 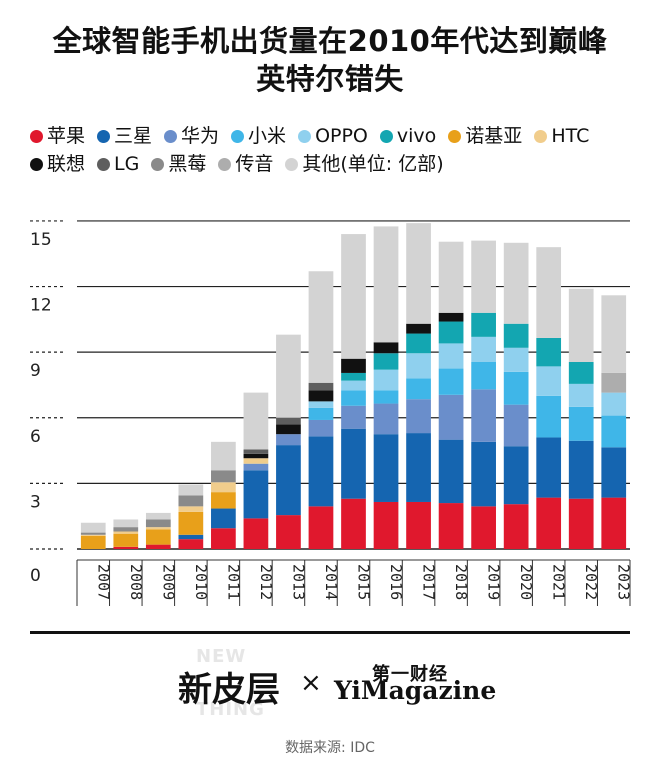 I want to click on x-tick-label: 2013, so click(x=298, y=582).